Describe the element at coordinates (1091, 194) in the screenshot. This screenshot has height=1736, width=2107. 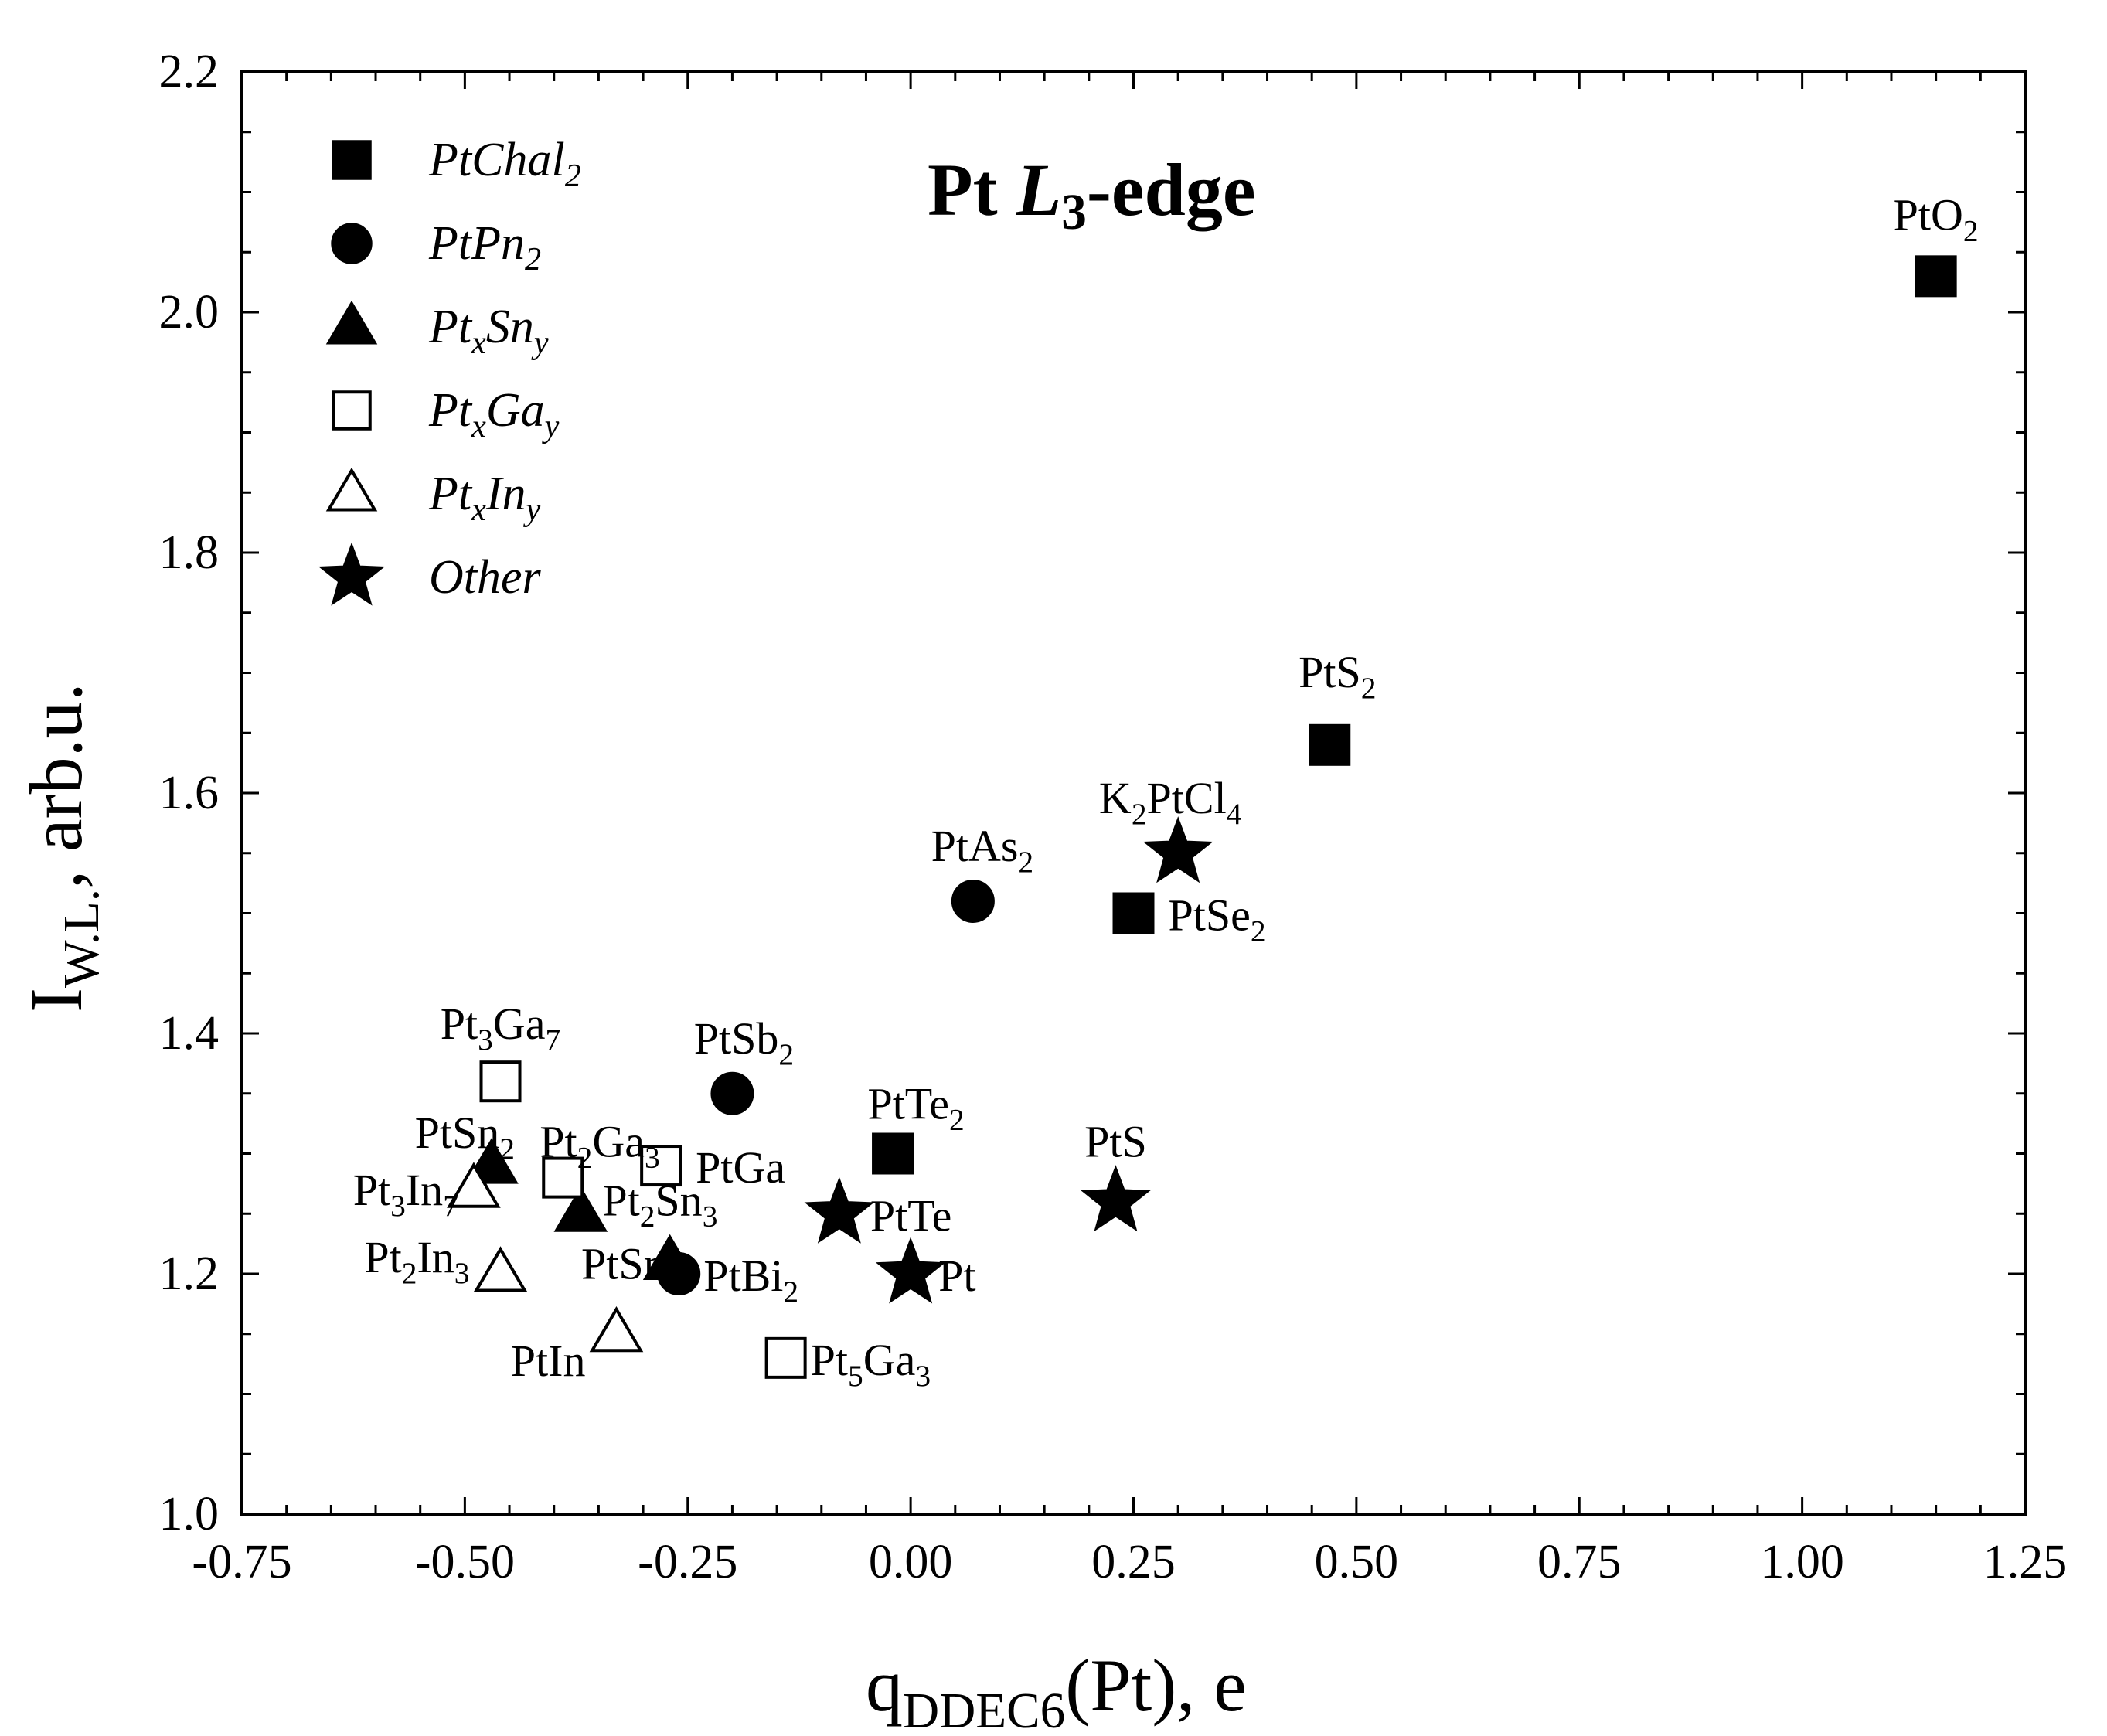
I see `chart-title: Pt L3-edge` at that location.